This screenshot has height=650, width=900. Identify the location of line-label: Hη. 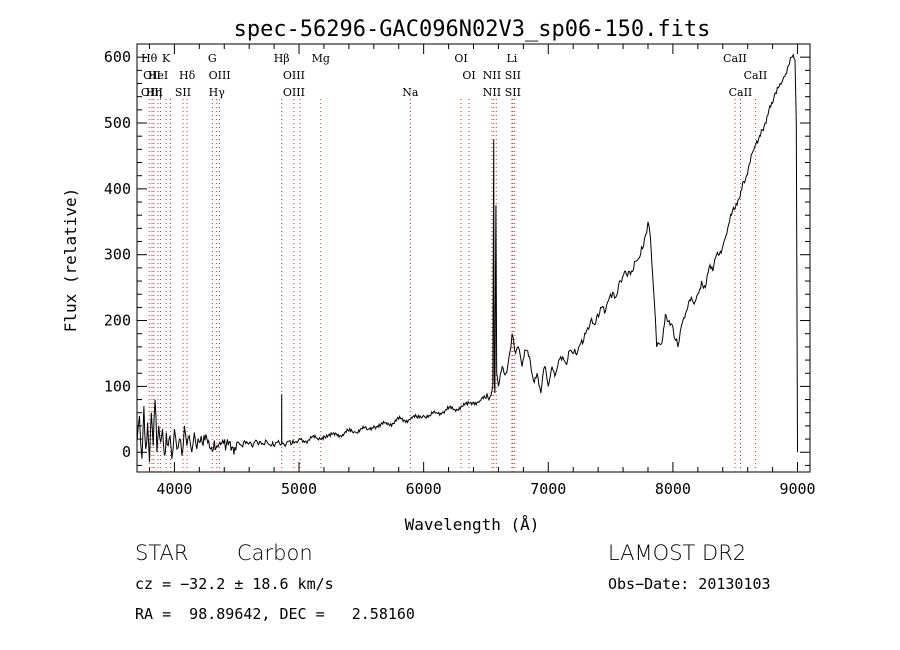
(154, 92).